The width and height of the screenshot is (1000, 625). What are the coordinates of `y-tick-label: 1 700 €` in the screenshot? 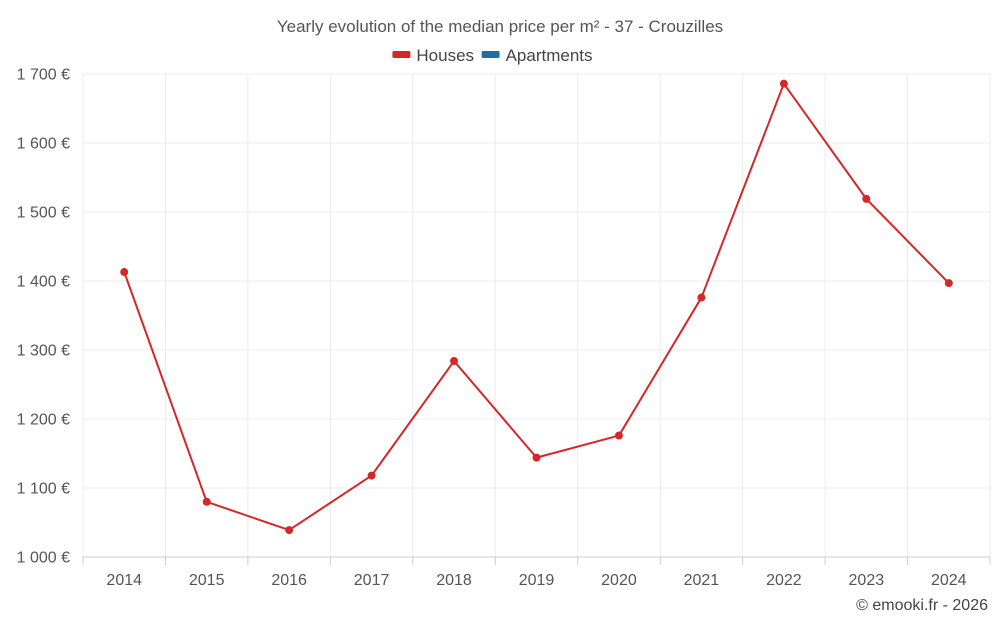 It's located at (43, 75).